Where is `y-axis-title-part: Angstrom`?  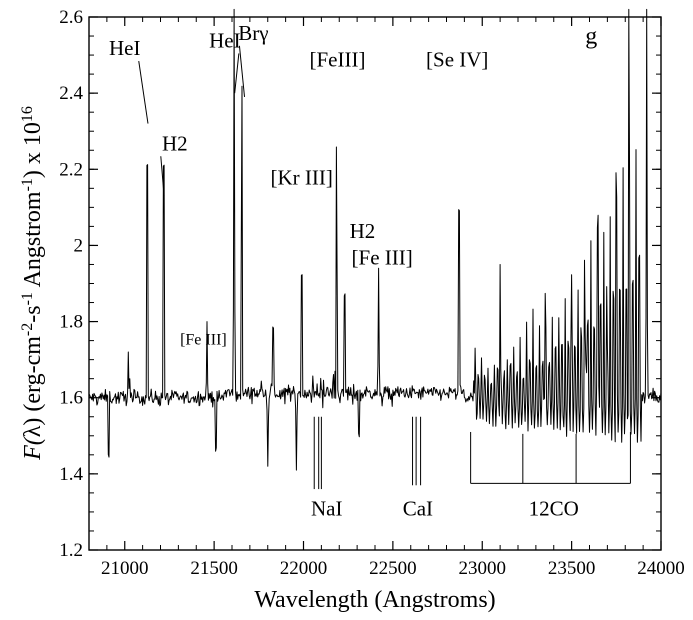
y-axis-title-part: Angstrom is located at coordinates (33, 241).